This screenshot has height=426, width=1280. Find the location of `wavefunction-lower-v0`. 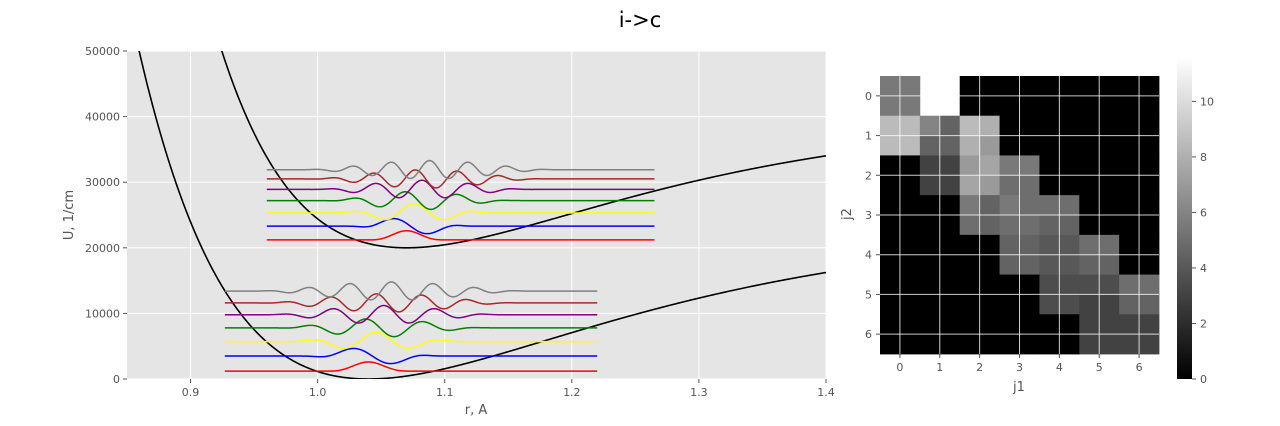

wavefunction-lower-v0 is located at coordinates (411, 366).